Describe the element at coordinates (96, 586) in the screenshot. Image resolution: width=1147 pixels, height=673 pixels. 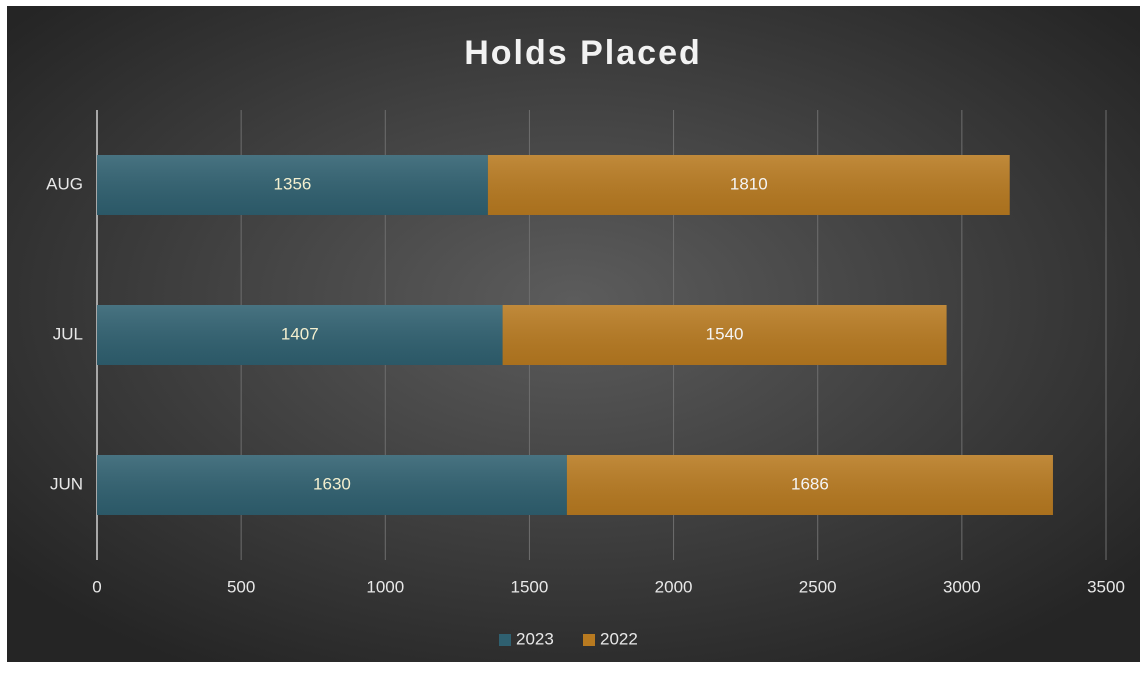
I see `x-tick-label: 0` at that location.